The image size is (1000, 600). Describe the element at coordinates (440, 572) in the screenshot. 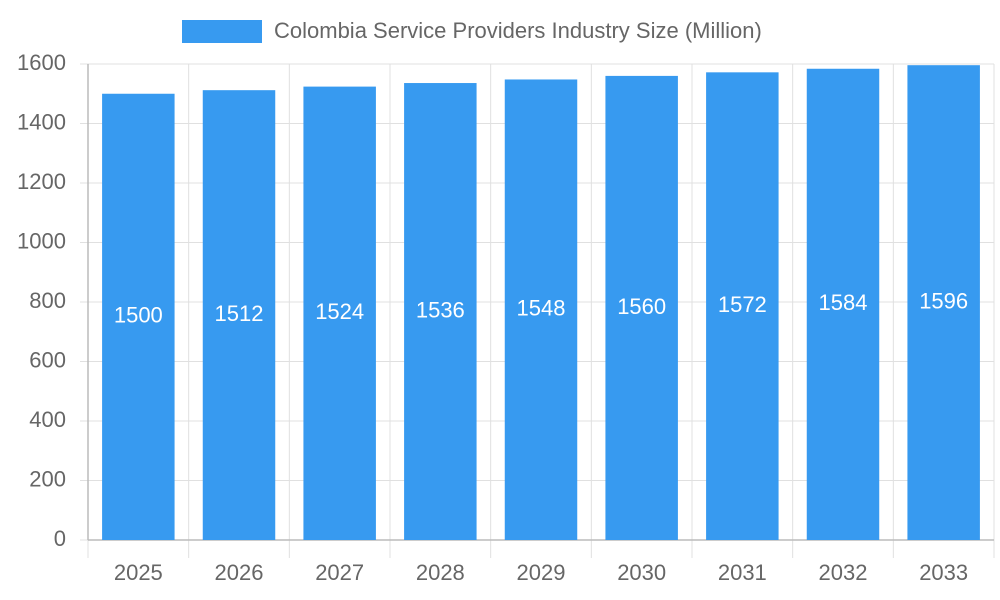

I see `x-tick-label: 2028` at that location.